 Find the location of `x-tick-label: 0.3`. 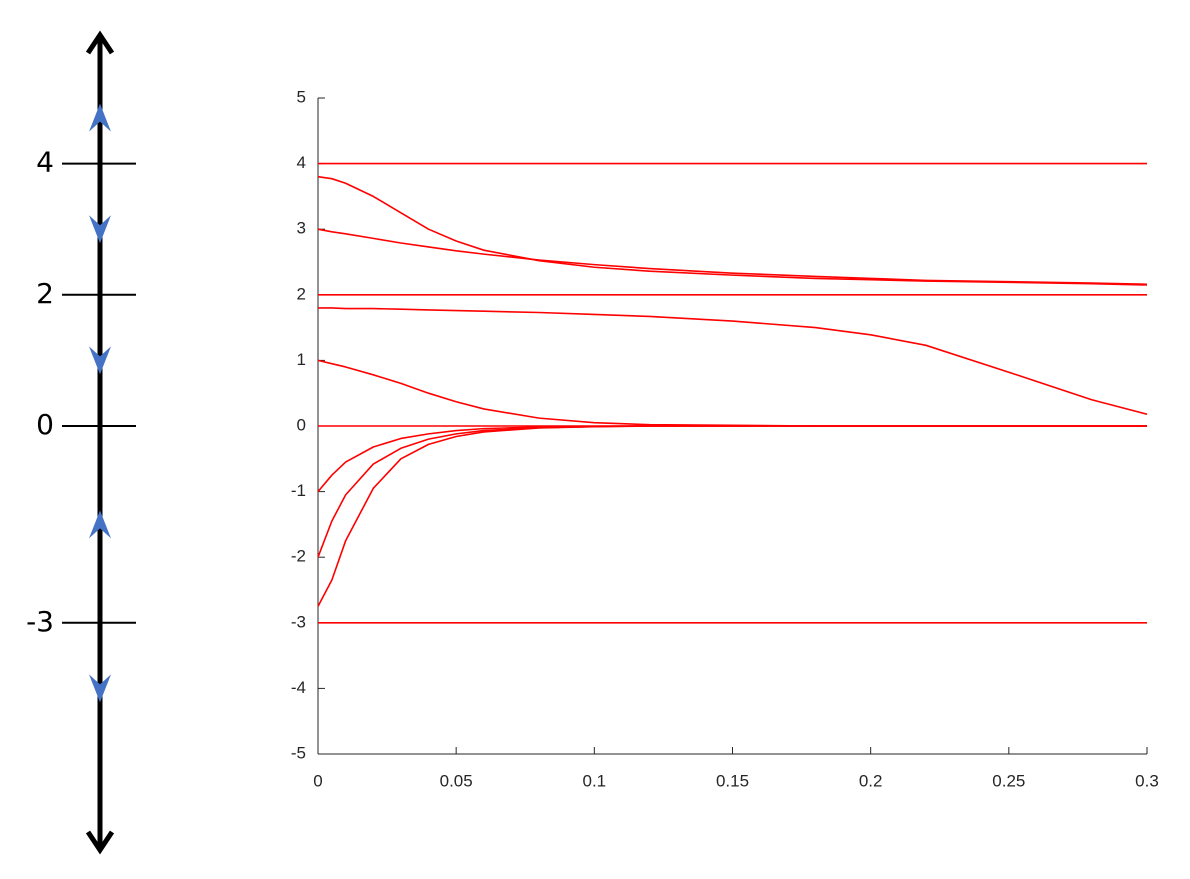

x-tick-label: 0.3 is located at coordinates (1147, 780).